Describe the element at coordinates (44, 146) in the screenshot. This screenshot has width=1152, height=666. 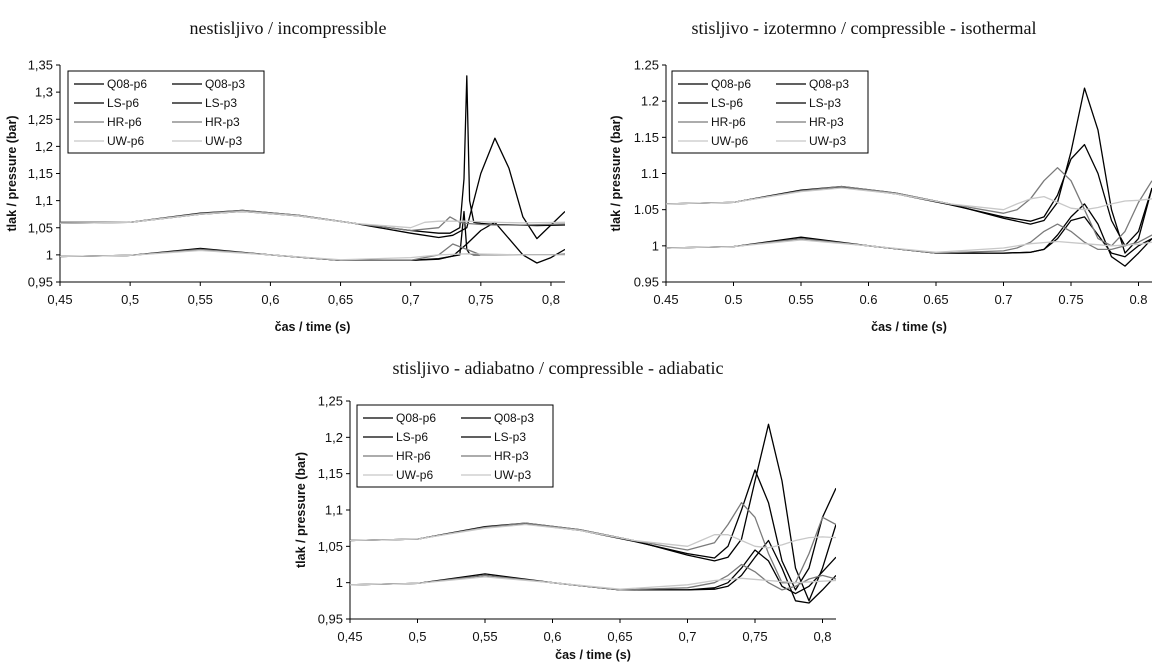
I see `y-tick-label: 1,2` at that location.